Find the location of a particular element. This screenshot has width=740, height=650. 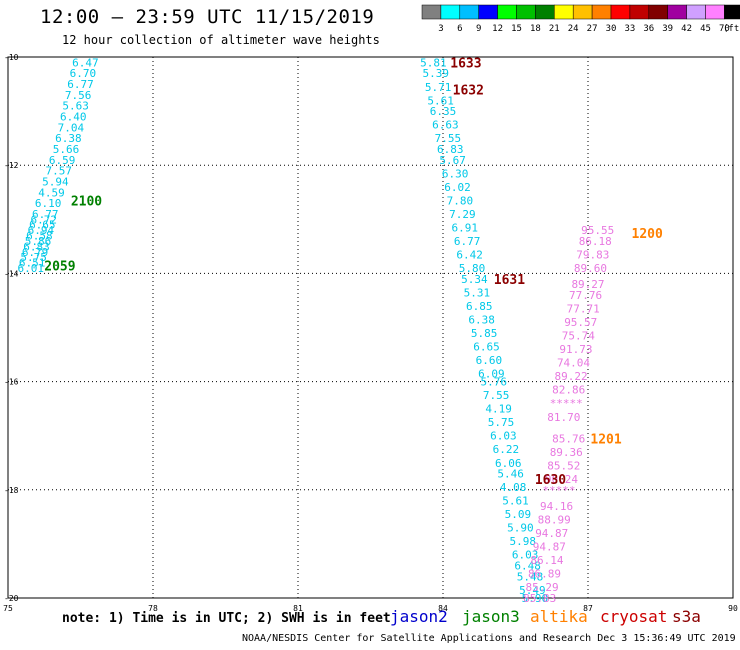

wave-height-point: 81.70 is located at coordinates (563, 417).